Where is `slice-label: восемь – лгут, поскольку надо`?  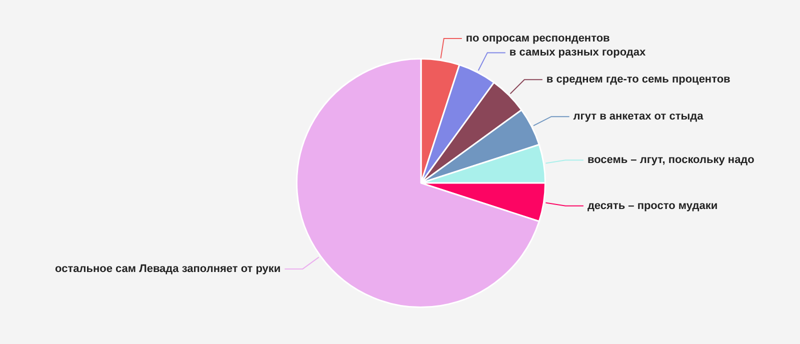
slice-label: восемь – лгут, поскольку надо is located at coordinates (671, 160).